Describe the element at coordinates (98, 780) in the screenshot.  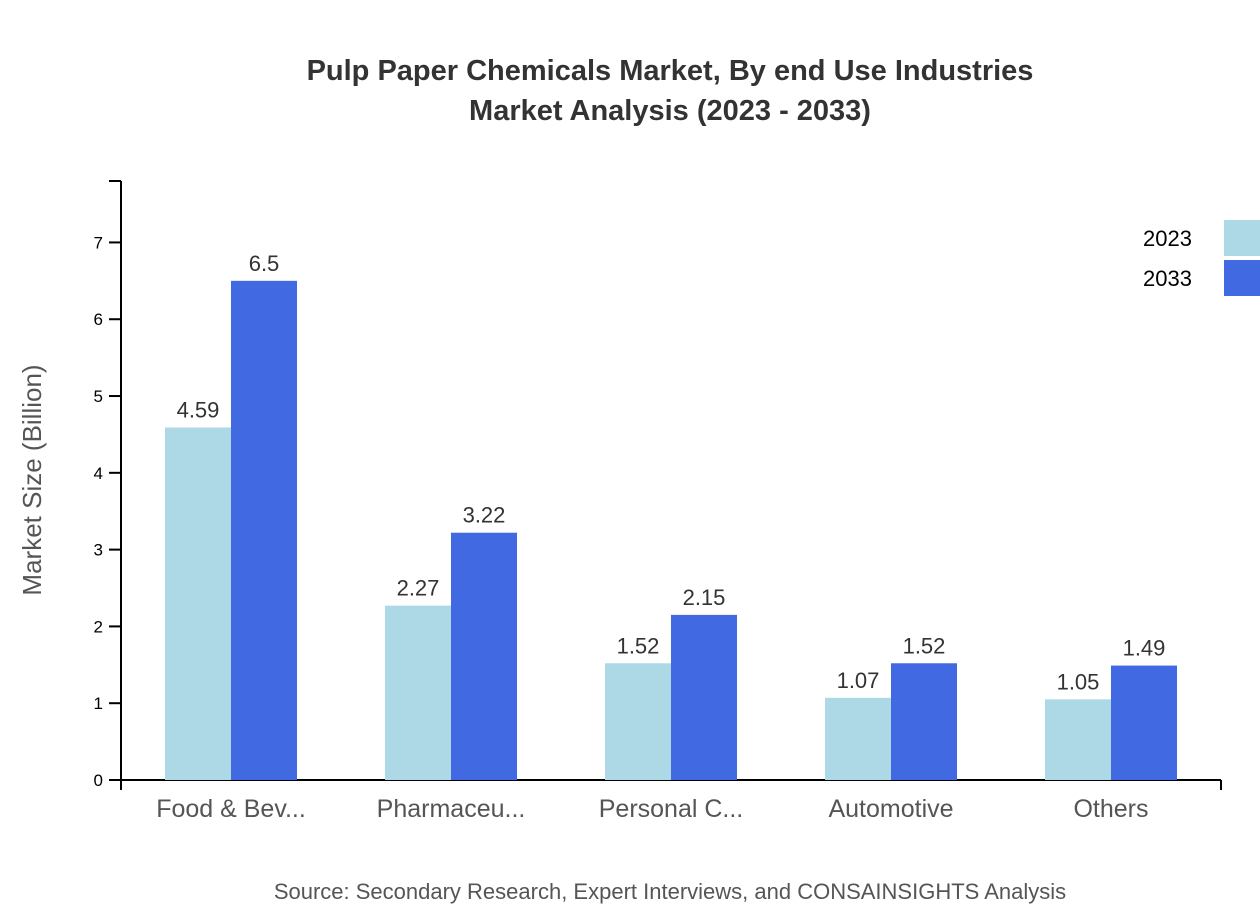
I see `y-tick-label: 0` at that location.